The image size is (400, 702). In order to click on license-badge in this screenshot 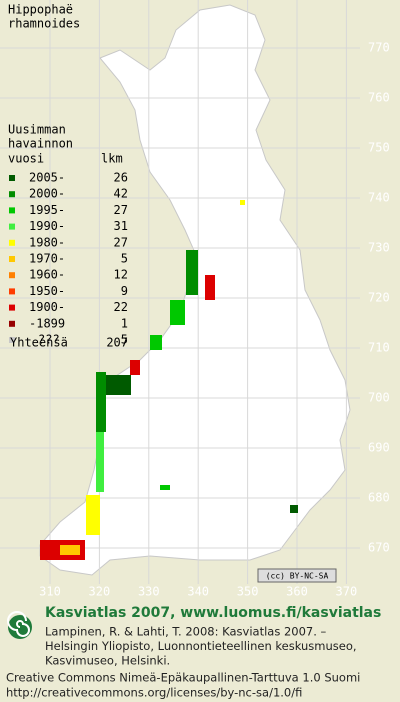, I will do `click(297, 575)`.